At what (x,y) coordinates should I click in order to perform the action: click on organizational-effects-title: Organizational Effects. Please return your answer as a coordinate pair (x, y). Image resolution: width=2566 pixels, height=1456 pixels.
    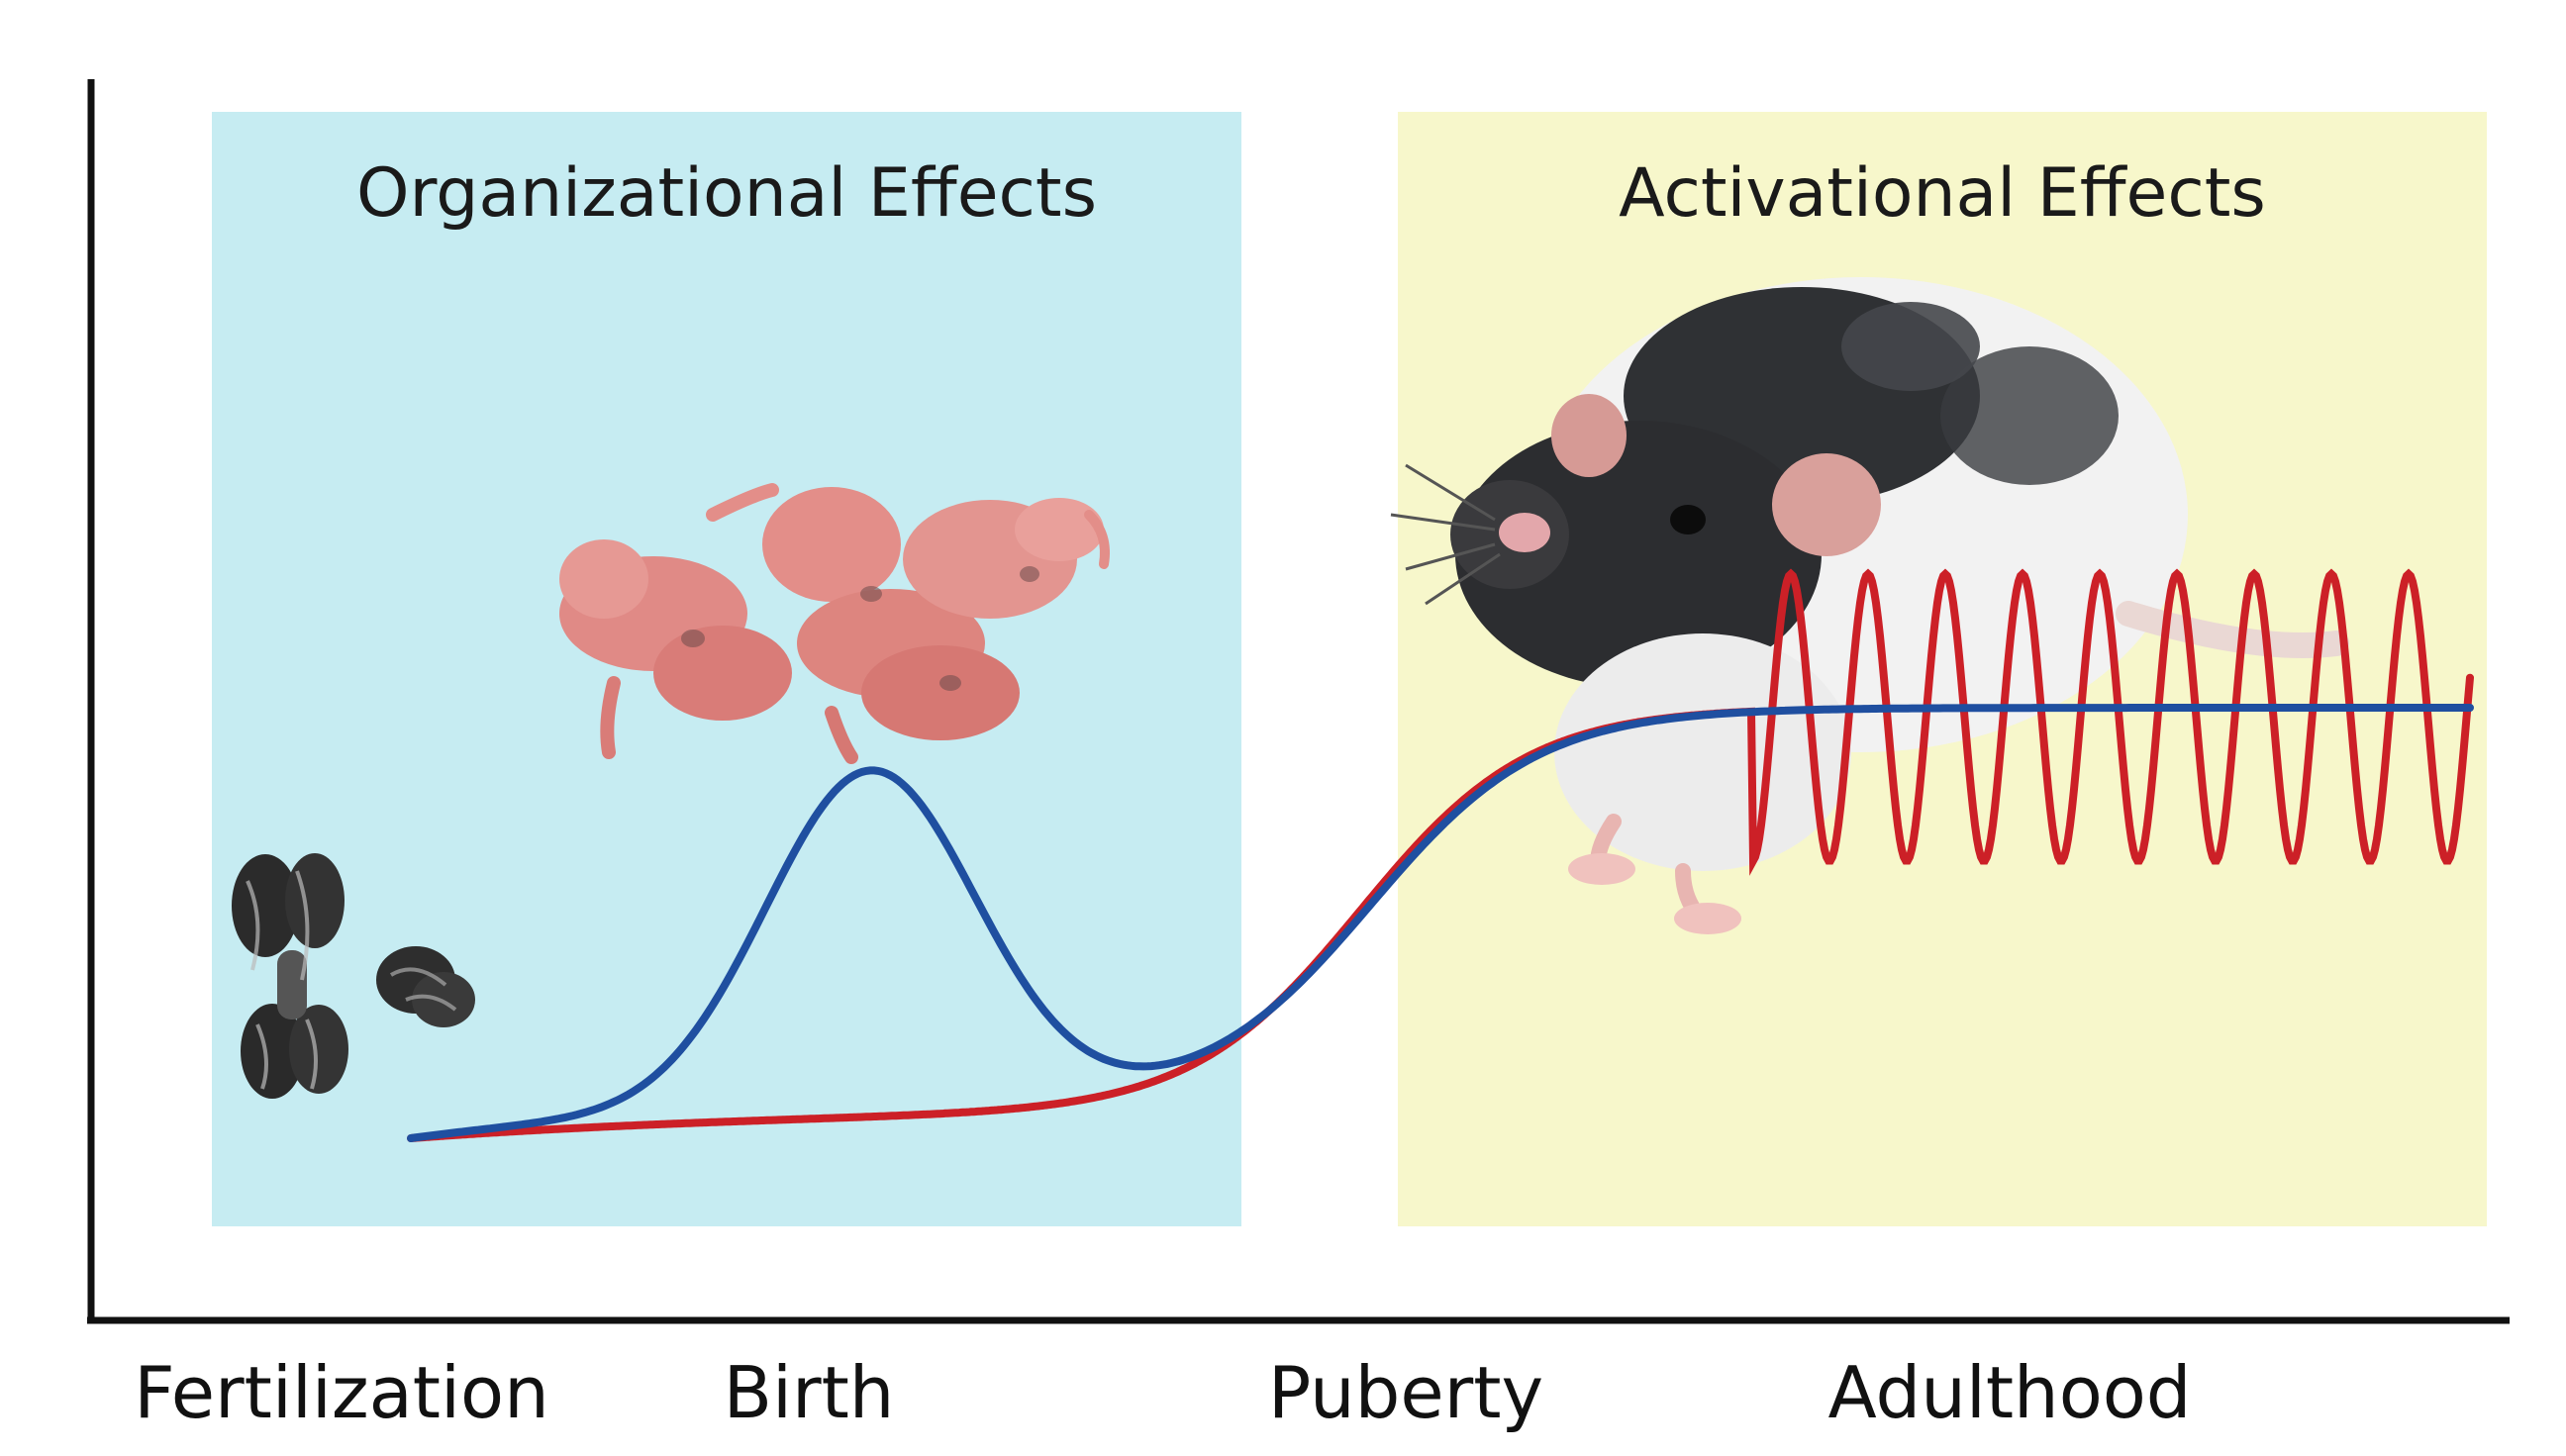
    Looking at the image, I should click on (726, 193).